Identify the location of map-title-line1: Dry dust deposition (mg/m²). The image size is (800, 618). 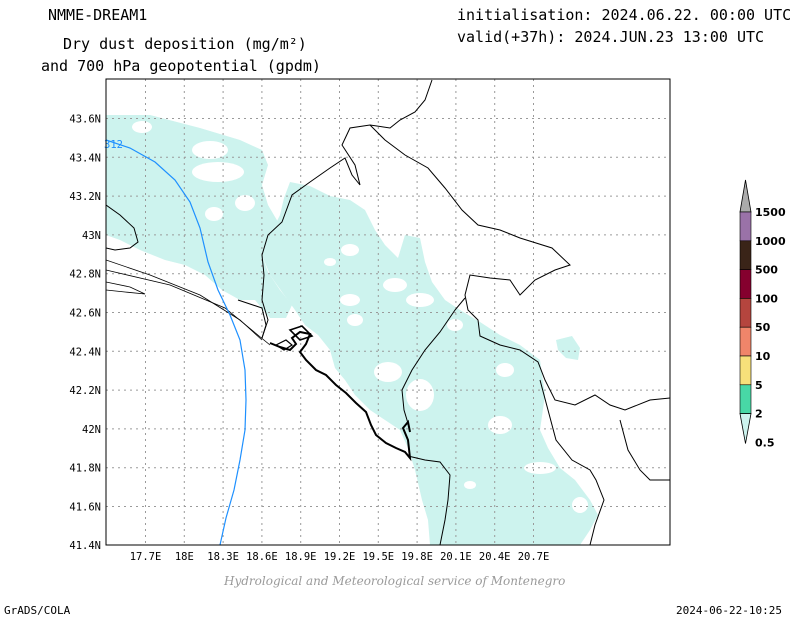
(185, 44).